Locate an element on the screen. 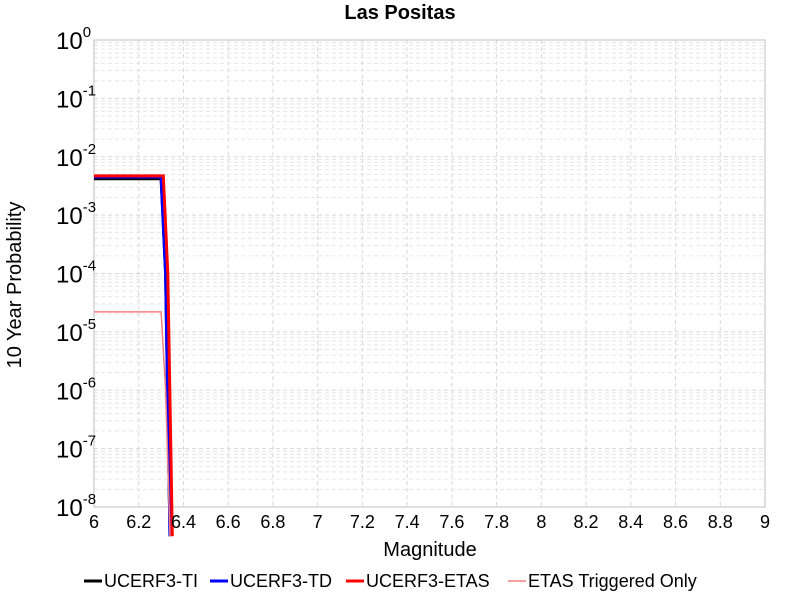  series-layer is located at coordinates (134, 355).